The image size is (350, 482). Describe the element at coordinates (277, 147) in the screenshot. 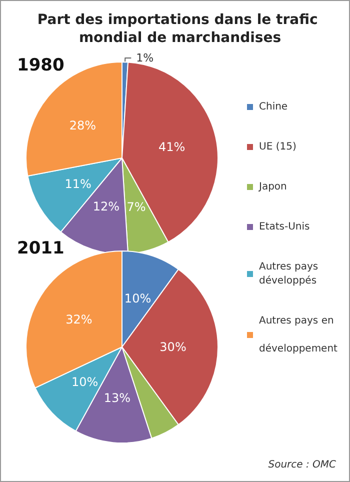

I see `legend-label: UE (15)` at that location.